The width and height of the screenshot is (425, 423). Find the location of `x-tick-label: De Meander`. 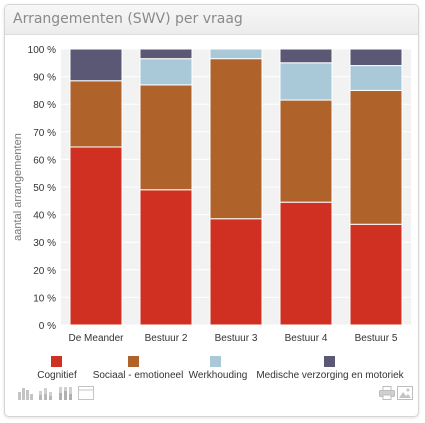

x-tick-label: De Meander is located at coordinates (96, 338).